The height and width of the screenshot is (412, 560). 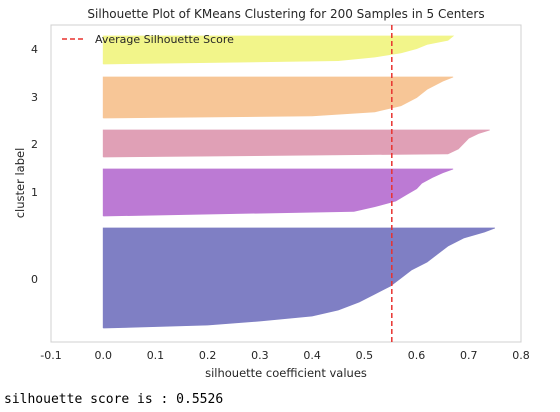 What do you see at coordinates (114, 399) in the screenshot?
I see `silhouette-score-output: silhouette score is : 0.5526` at bounding box center [114, 399].